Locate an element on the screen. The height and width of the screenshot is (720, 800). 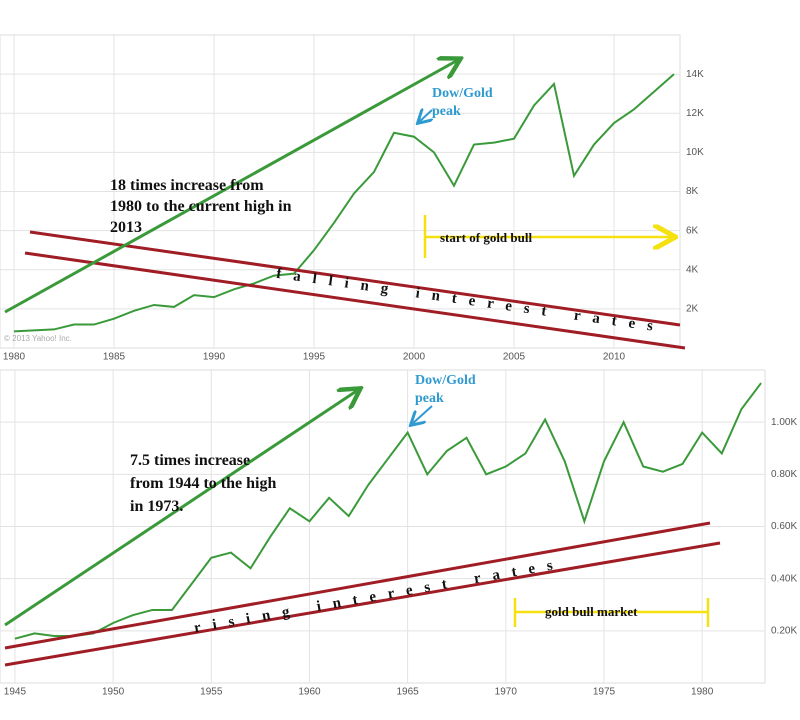
annotation: 7.5 times increase is located at coordinates (190, 460).